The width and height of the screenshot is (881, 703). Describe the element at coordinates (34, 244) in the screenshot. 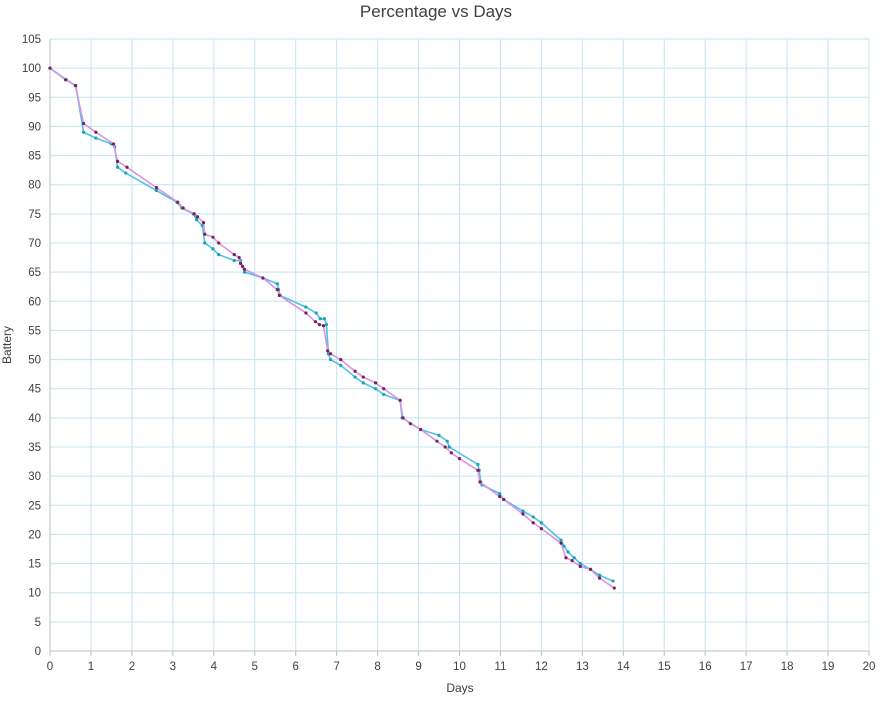

I see `y-tick-label: 70` at that location.